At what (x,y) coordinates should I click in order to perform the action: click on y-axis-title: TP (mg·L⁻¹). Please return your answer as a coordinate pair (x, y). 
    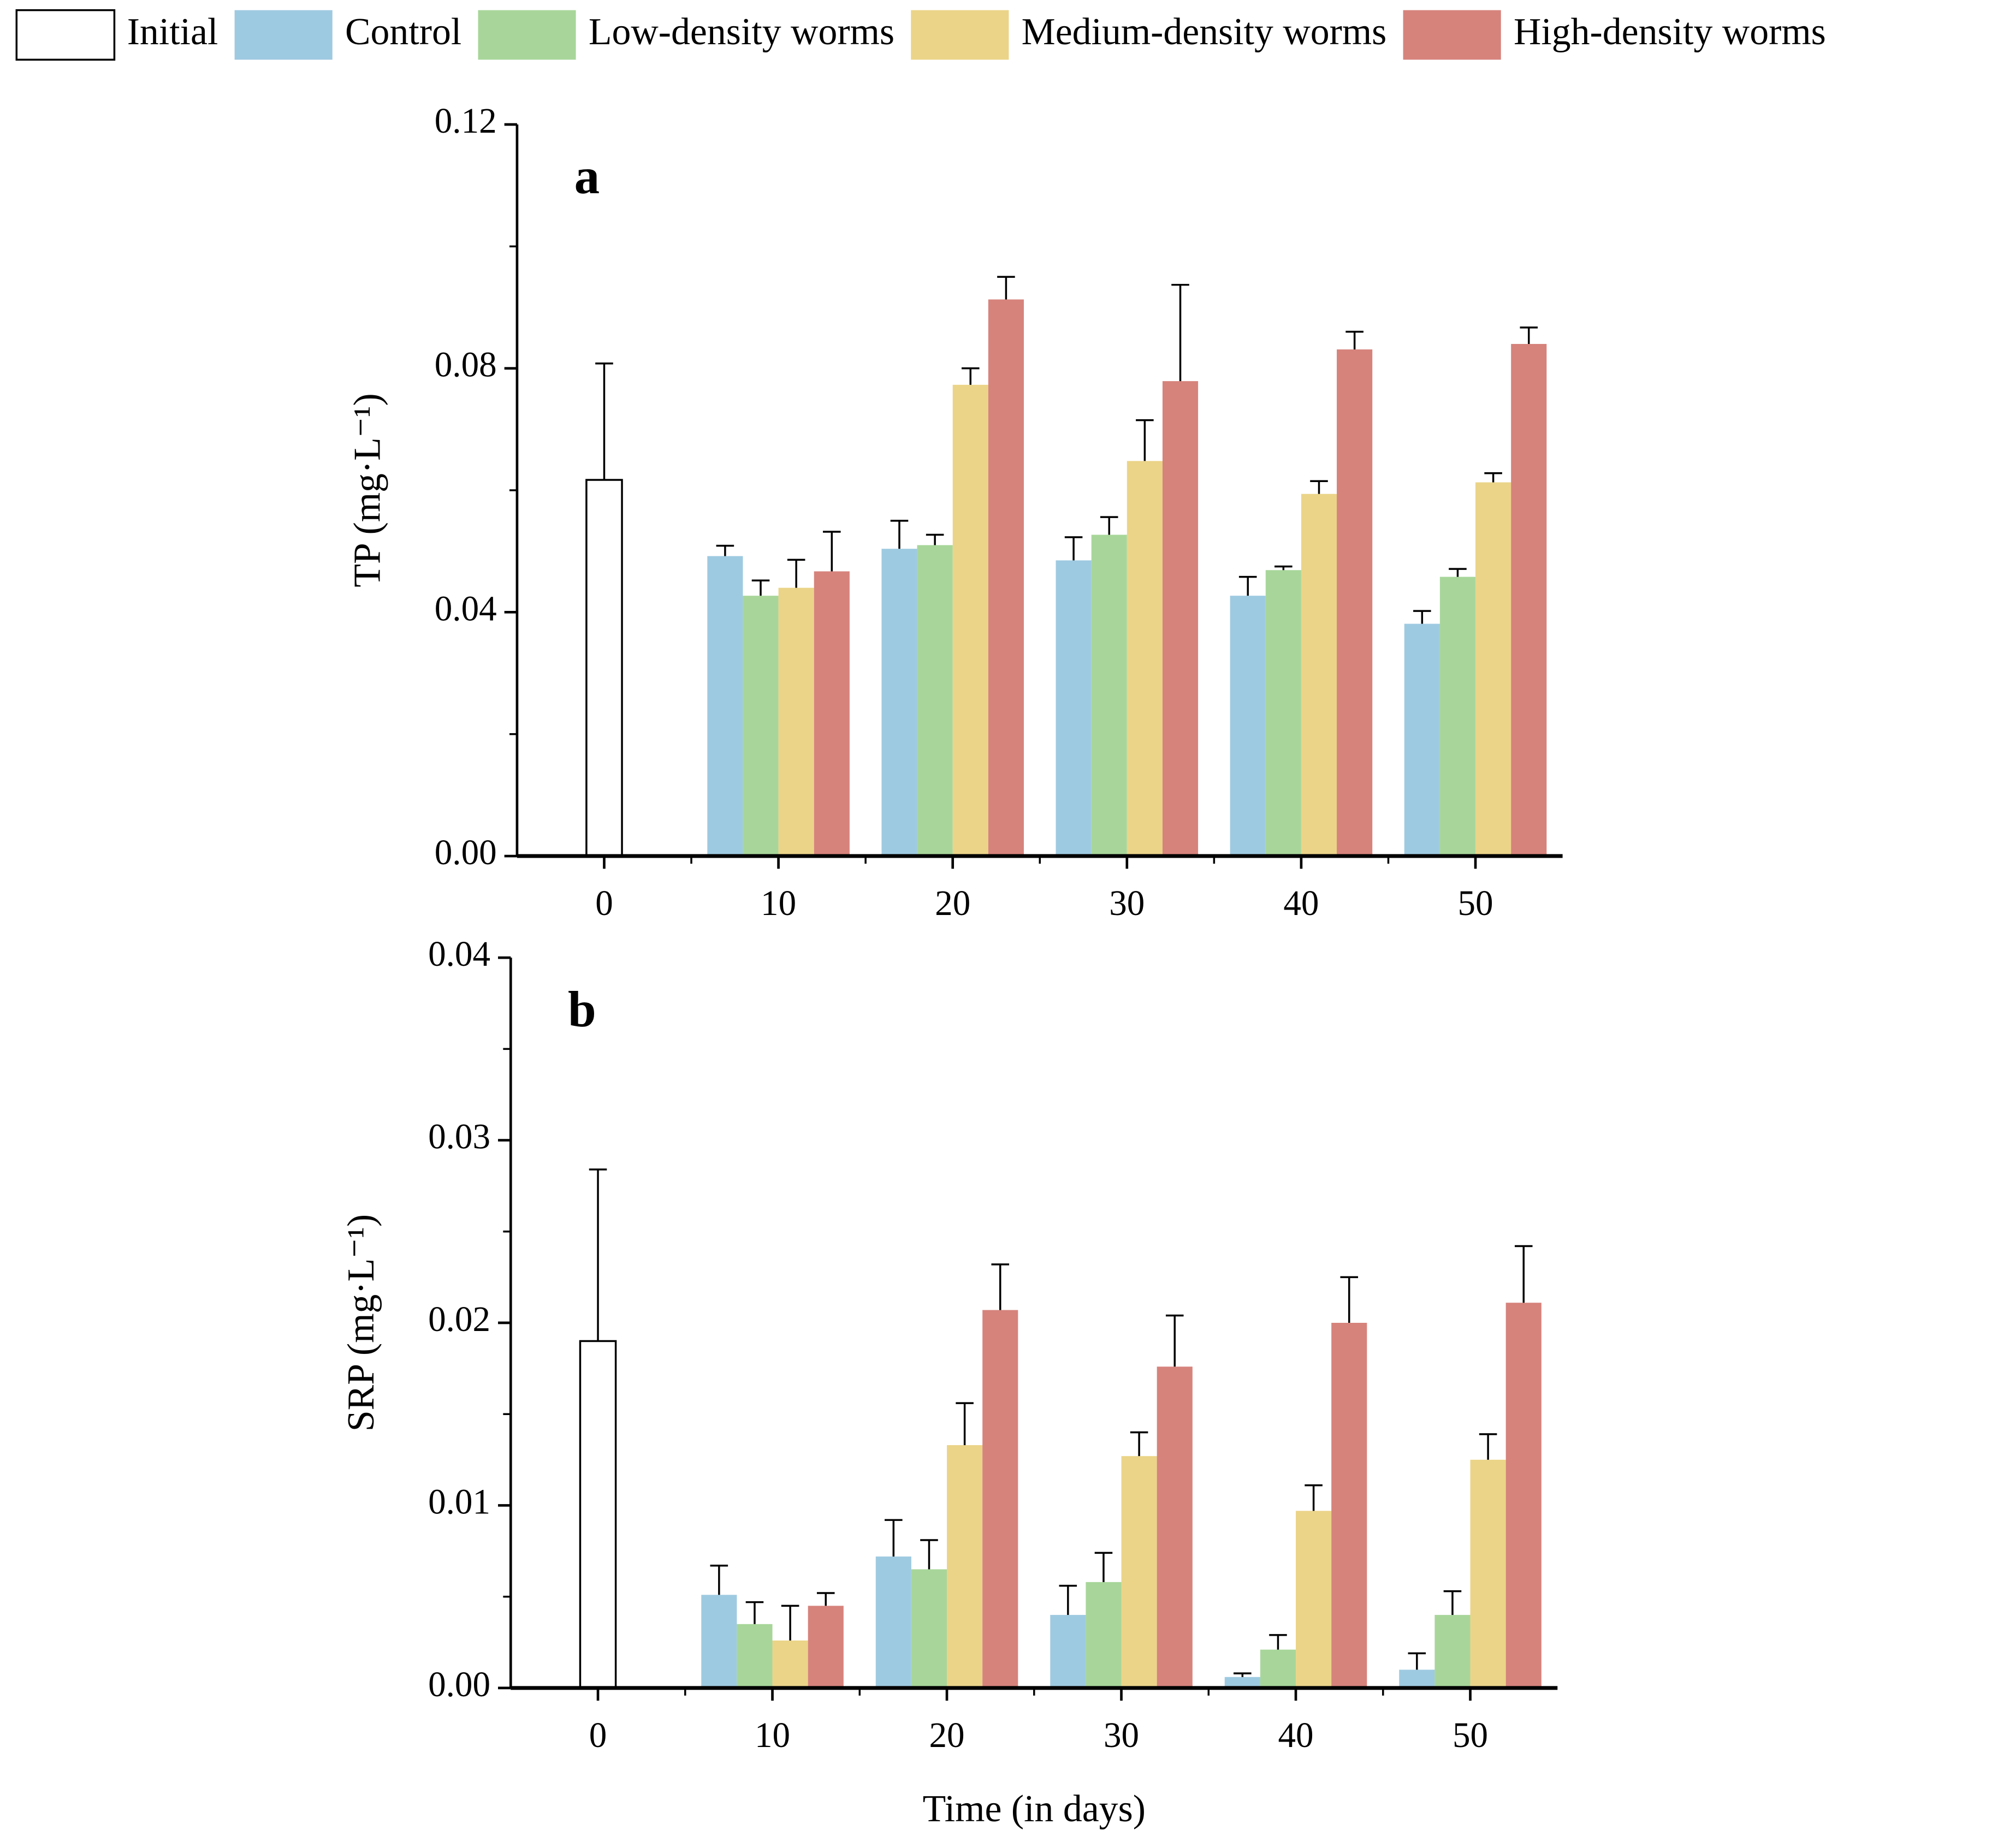
    Looking at the image, I should click on (367, 490).